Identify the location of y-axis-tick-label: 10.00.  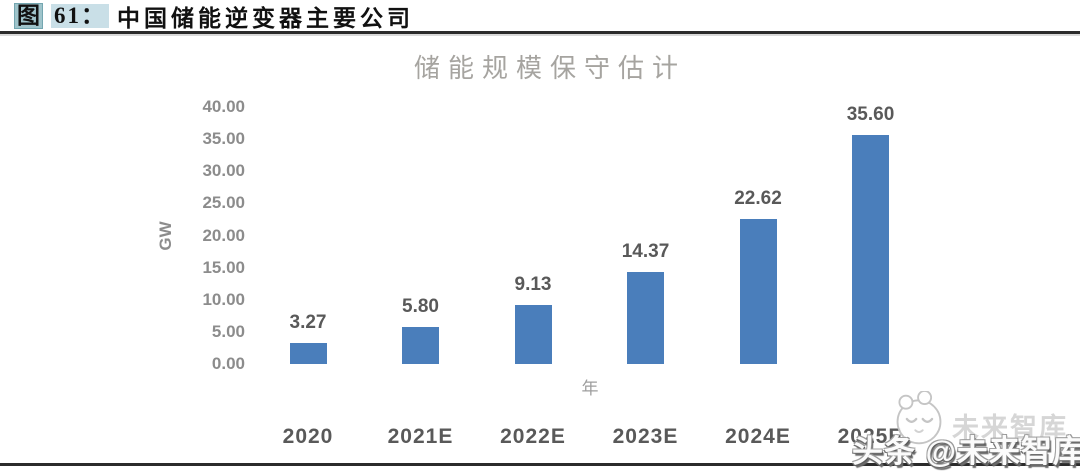
(223, 299).